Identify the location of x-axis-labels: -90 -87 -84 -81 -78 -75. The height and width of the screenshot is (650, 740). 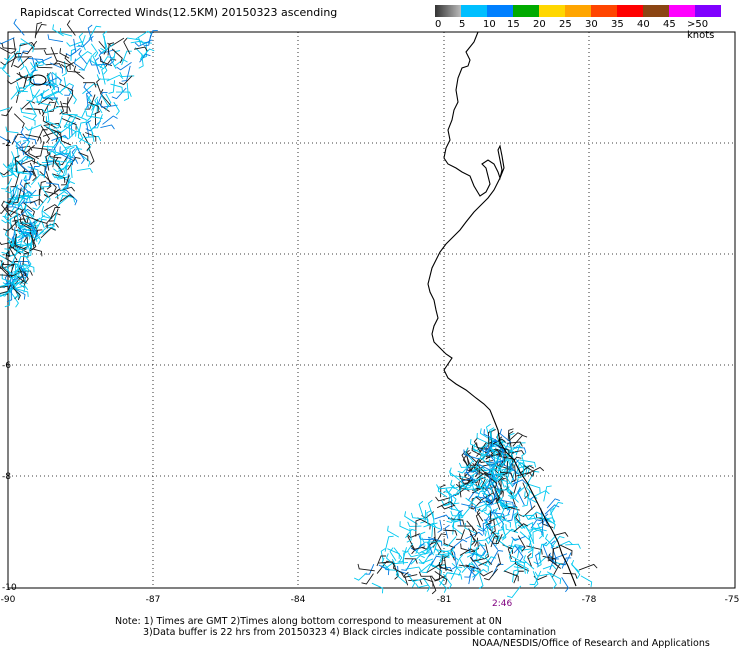
(370, 600).